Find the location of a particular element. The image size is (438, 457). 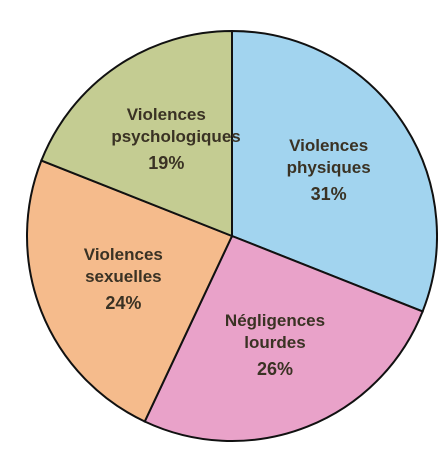

value-label: 31% is located at coordinates (328, 194).